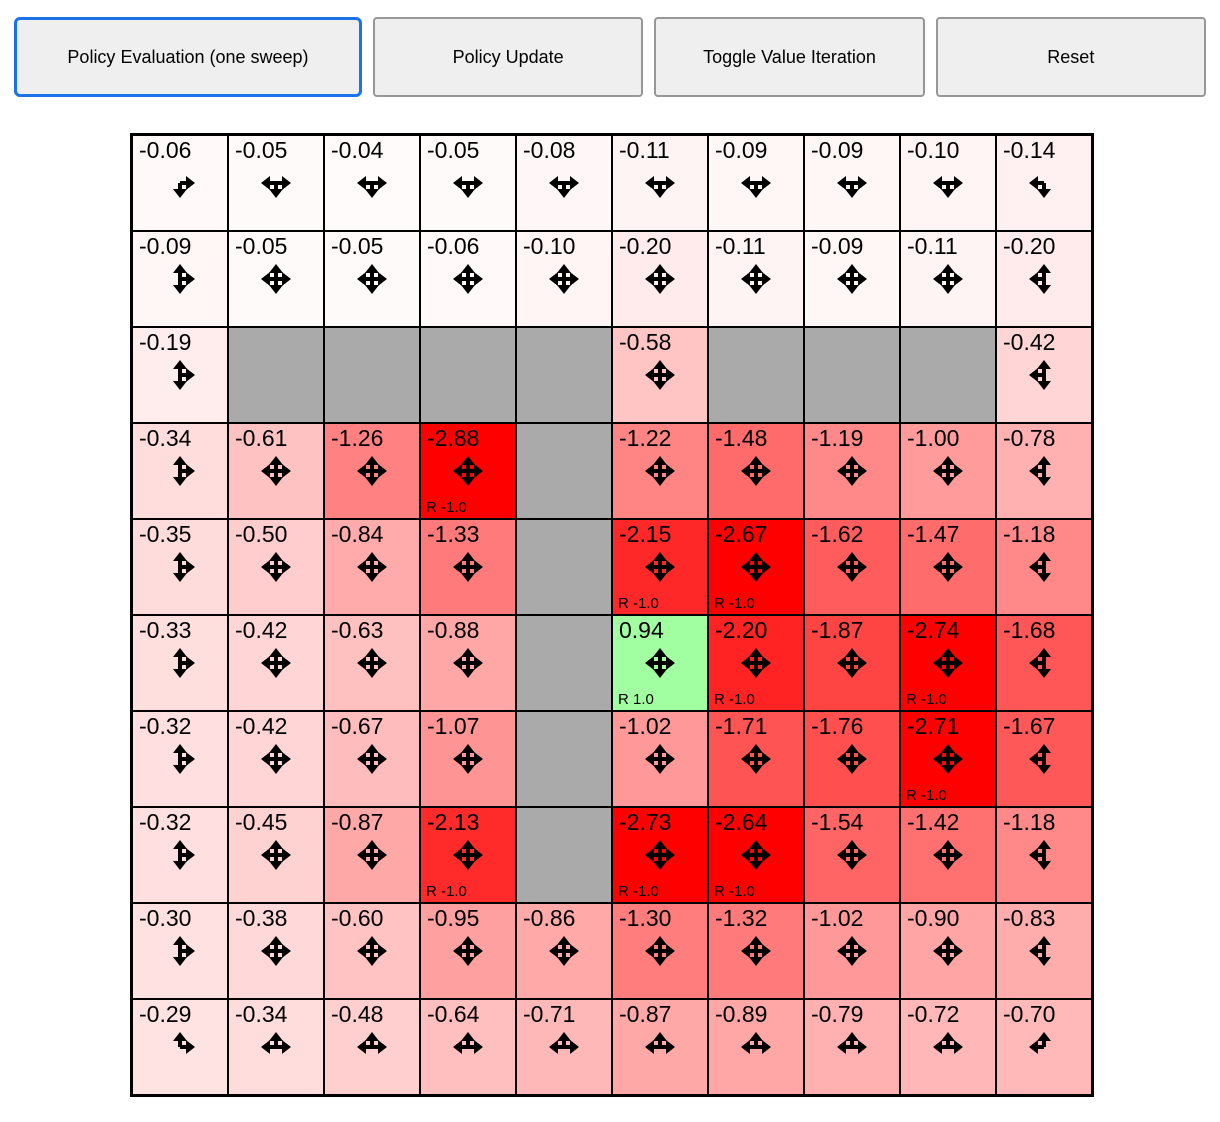 This screenshot has height=1122, width=1220. What do you see at coordinates (564, 567) in the screenshot?
I see `wall-cell` at bounding box center [564, 567].